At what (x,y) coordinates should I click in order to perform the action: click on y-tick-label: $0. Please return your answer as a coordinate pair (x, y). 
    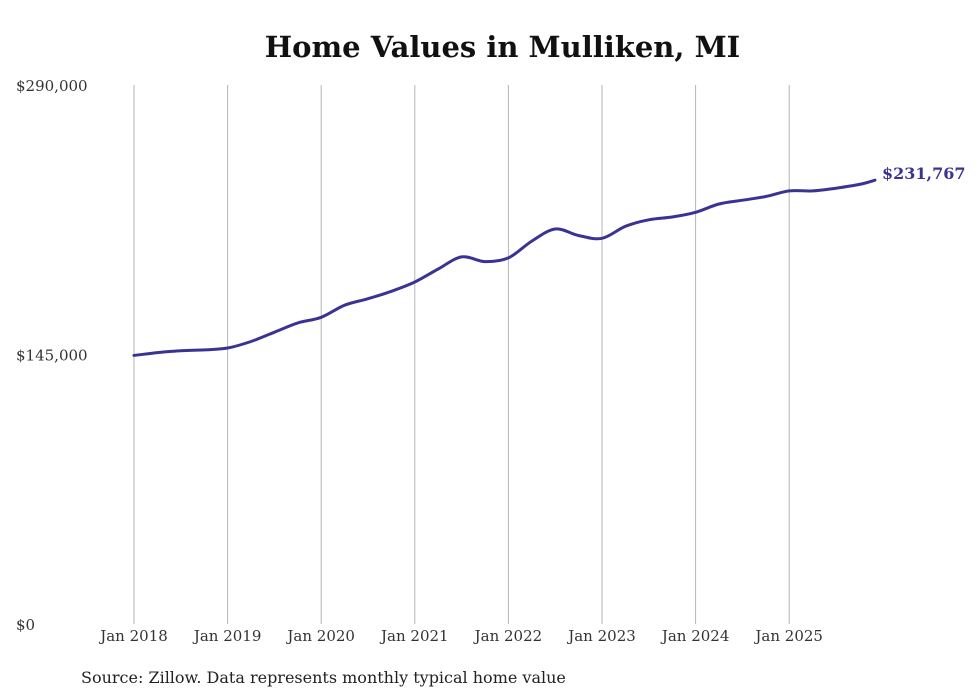
    Looking at the image, I should click on (25, 625).